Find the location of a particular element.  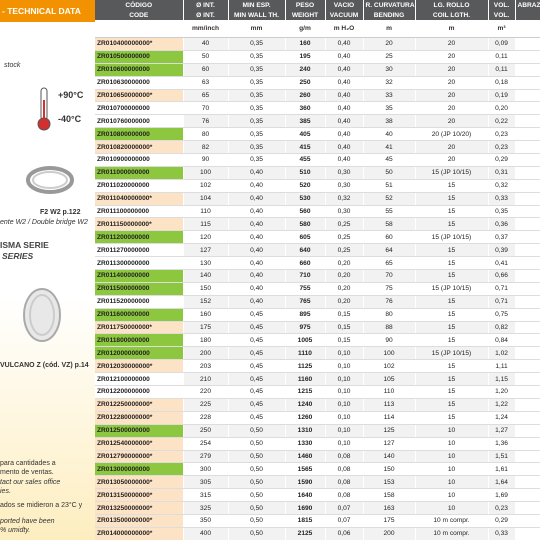

code-cell: ZR013500000000* is located at coordinates (139, 521).